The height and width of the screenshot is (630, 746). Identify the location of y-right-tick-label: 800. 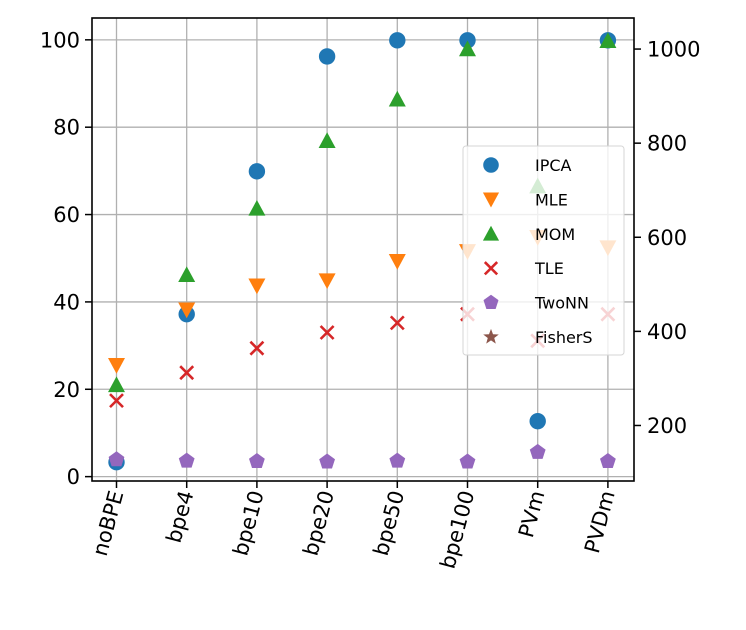
(667, 144).